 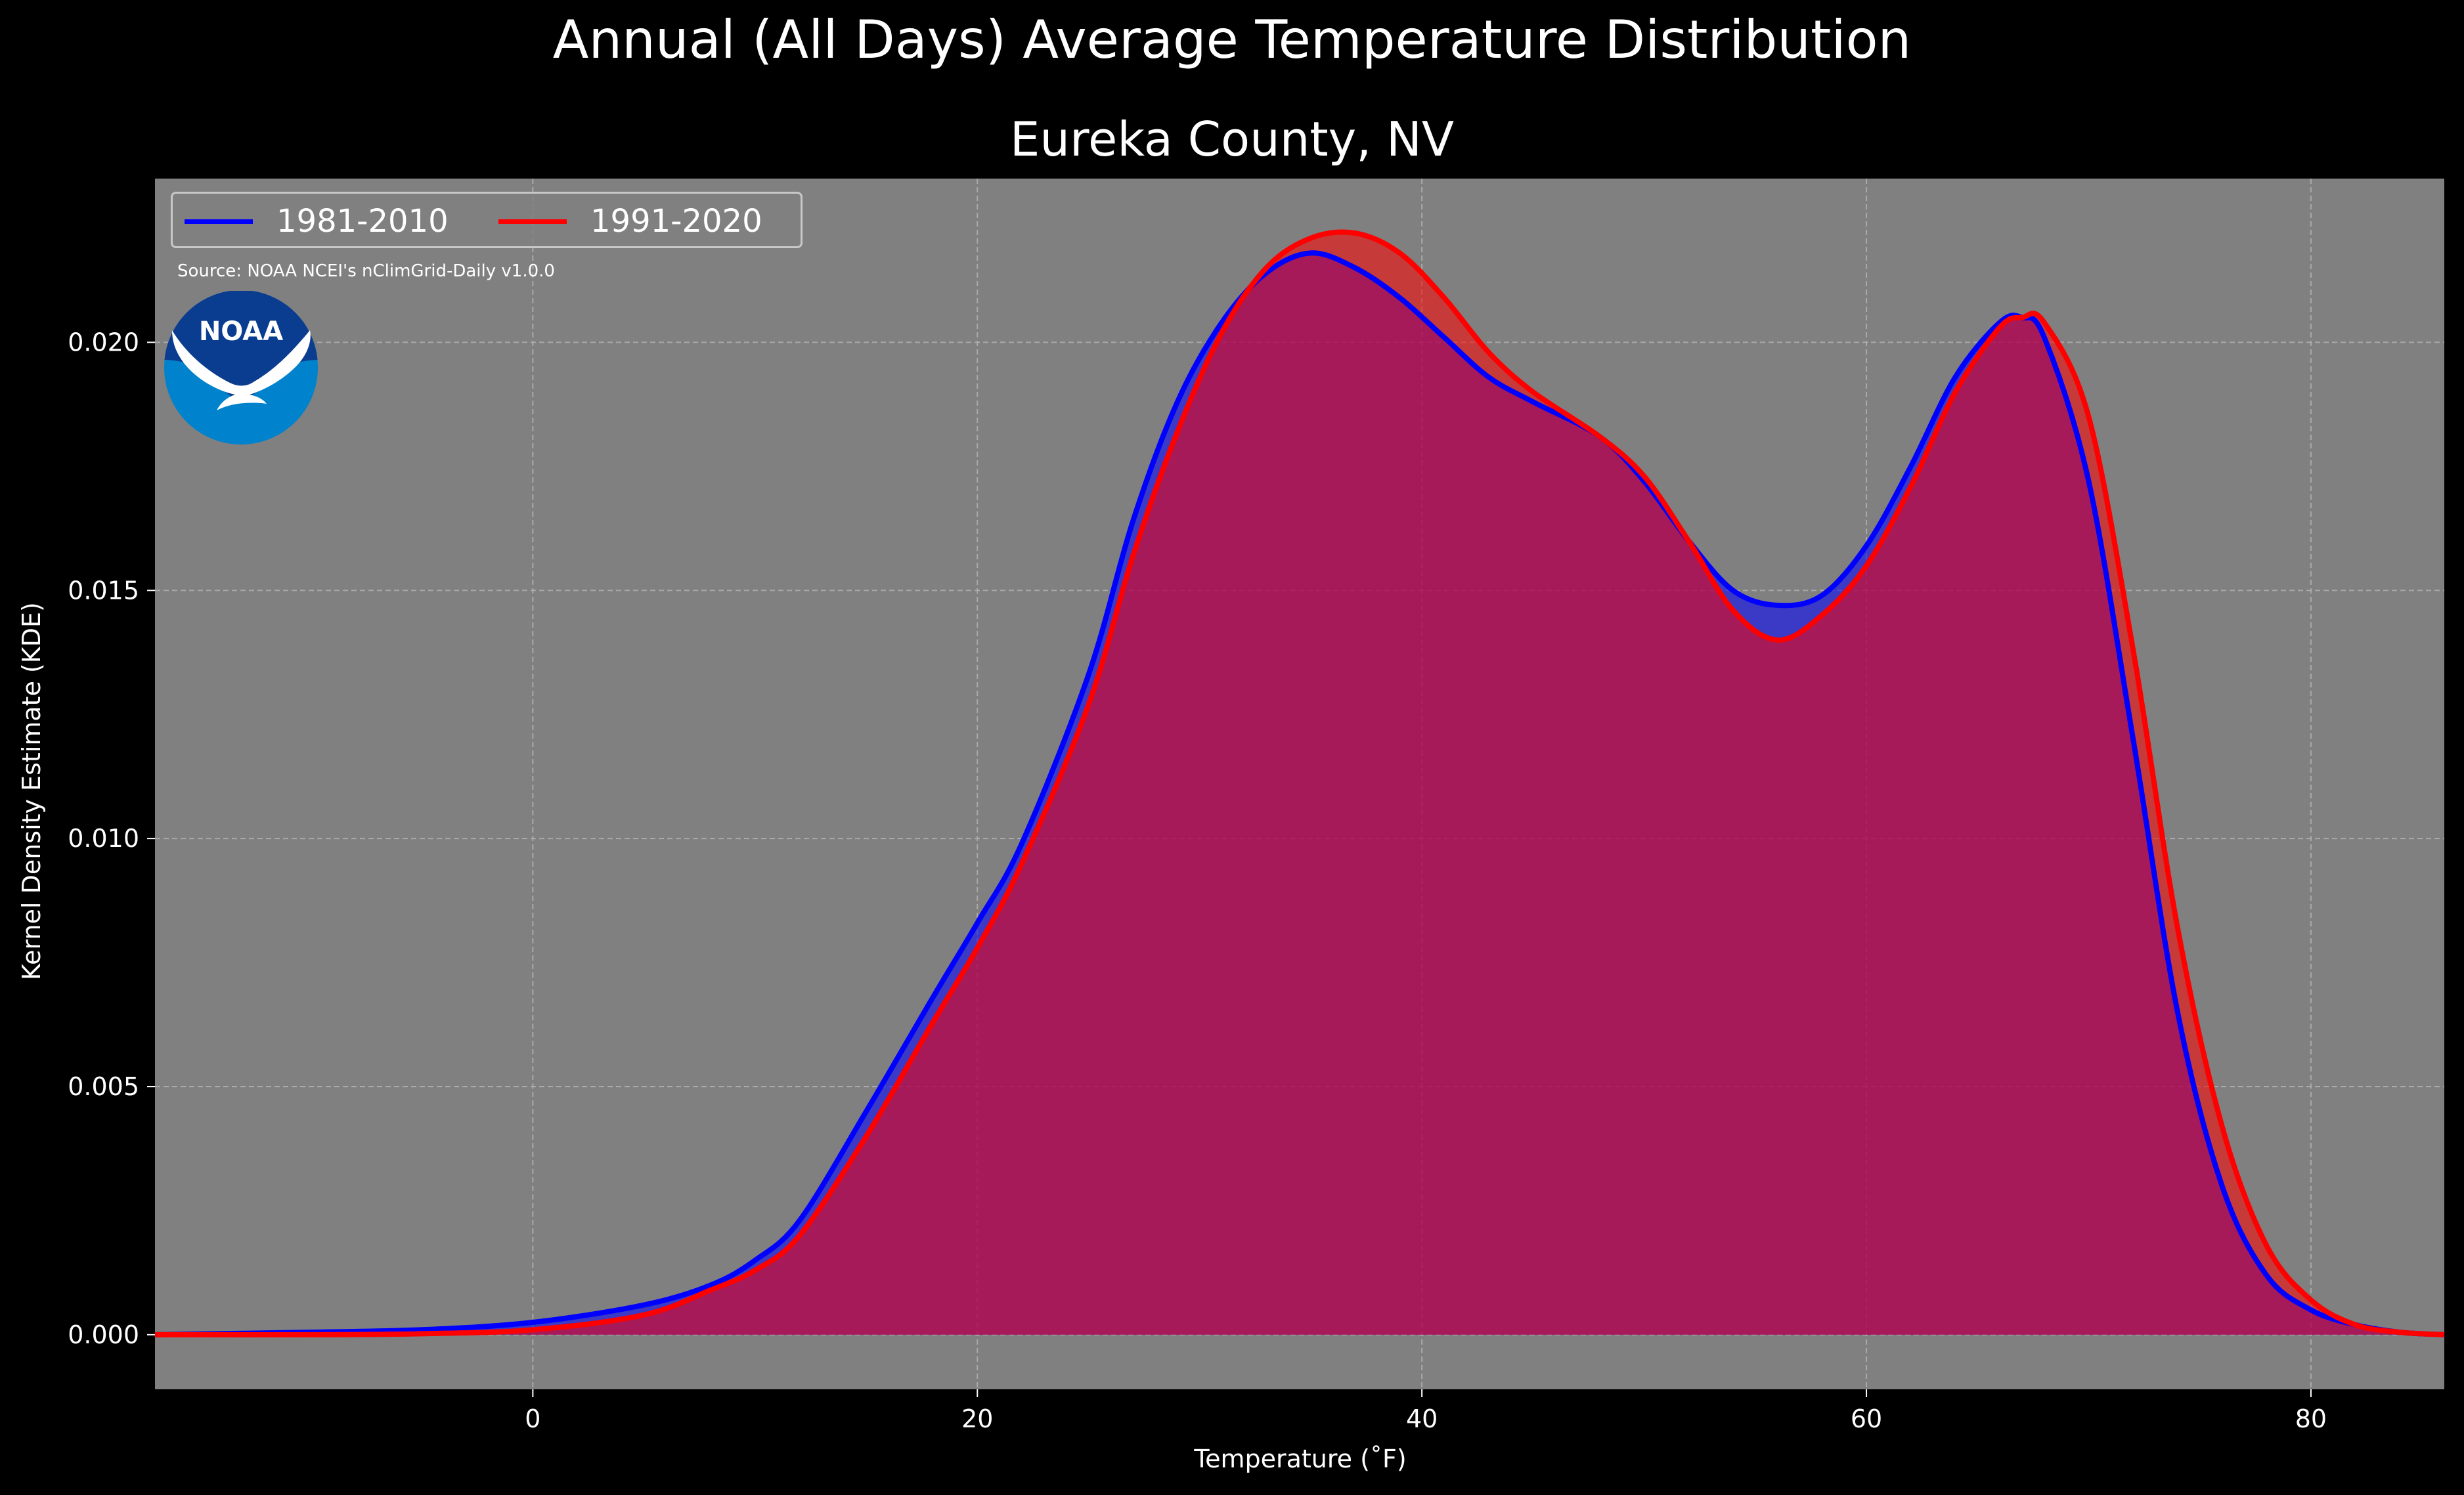 What do you see at coordinates (676, 221) in the screenshot?
I see `legend-label-1991-2020: 1991-2020` at bounding box center [676, 221].